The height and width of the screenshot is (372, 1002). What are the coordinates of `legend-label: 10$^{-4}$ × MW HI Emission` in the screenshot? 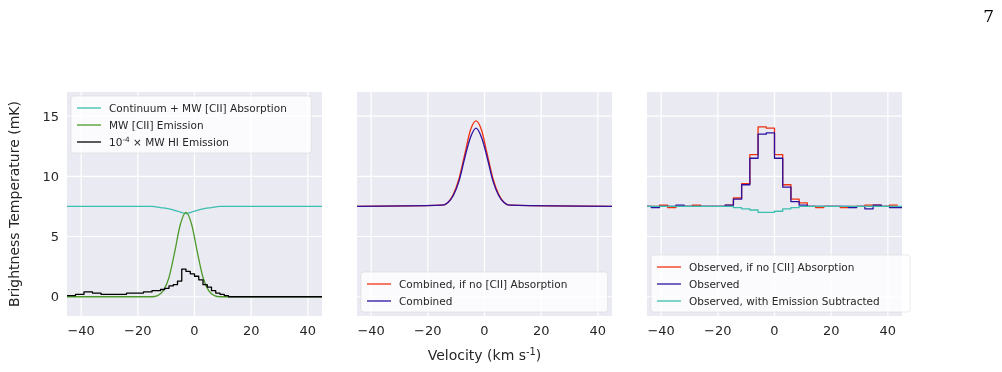 It's located at (169, 141).